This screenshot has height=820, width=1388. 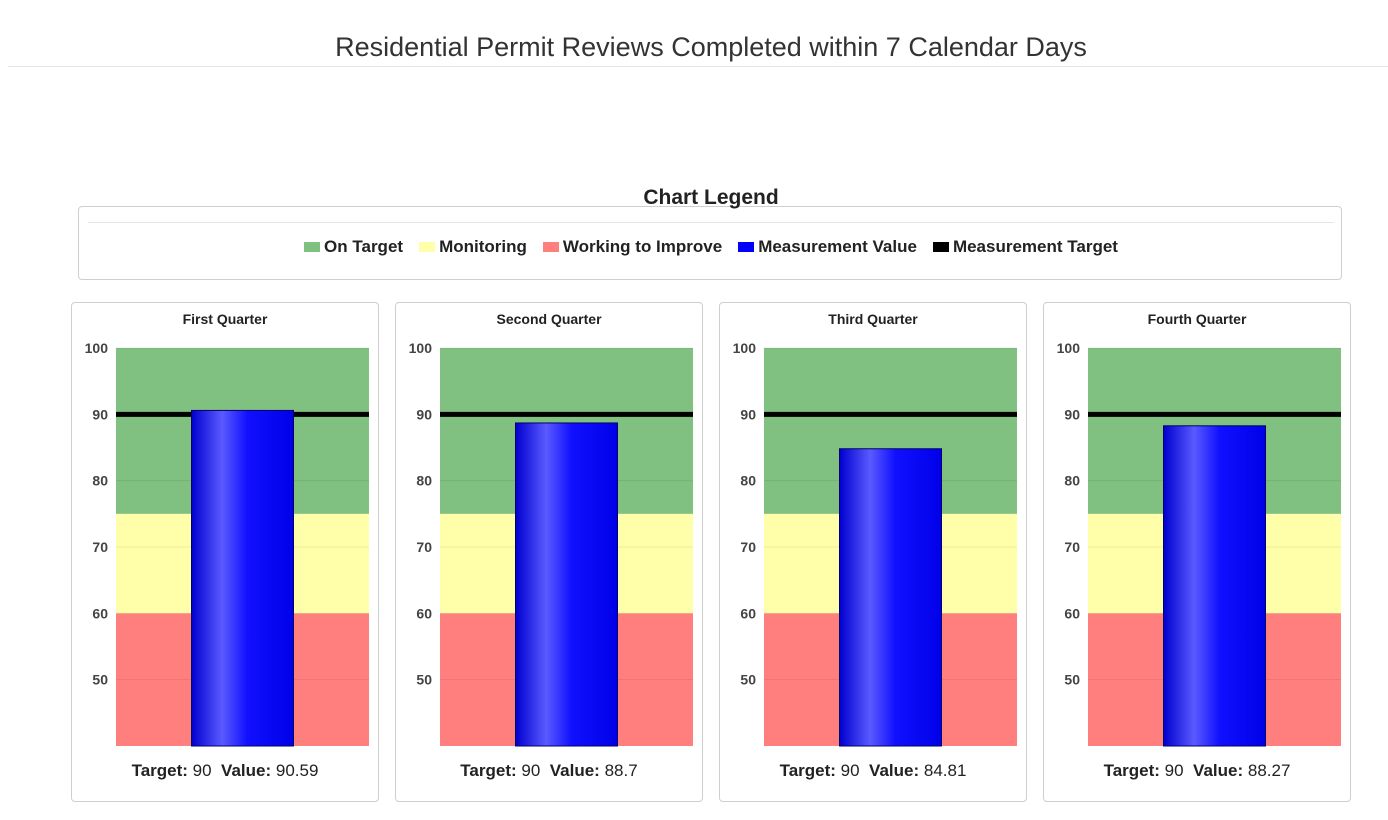 I want to click on chart-footer: Target: 90 Value: 88.27, so click(x=1197, y=771).